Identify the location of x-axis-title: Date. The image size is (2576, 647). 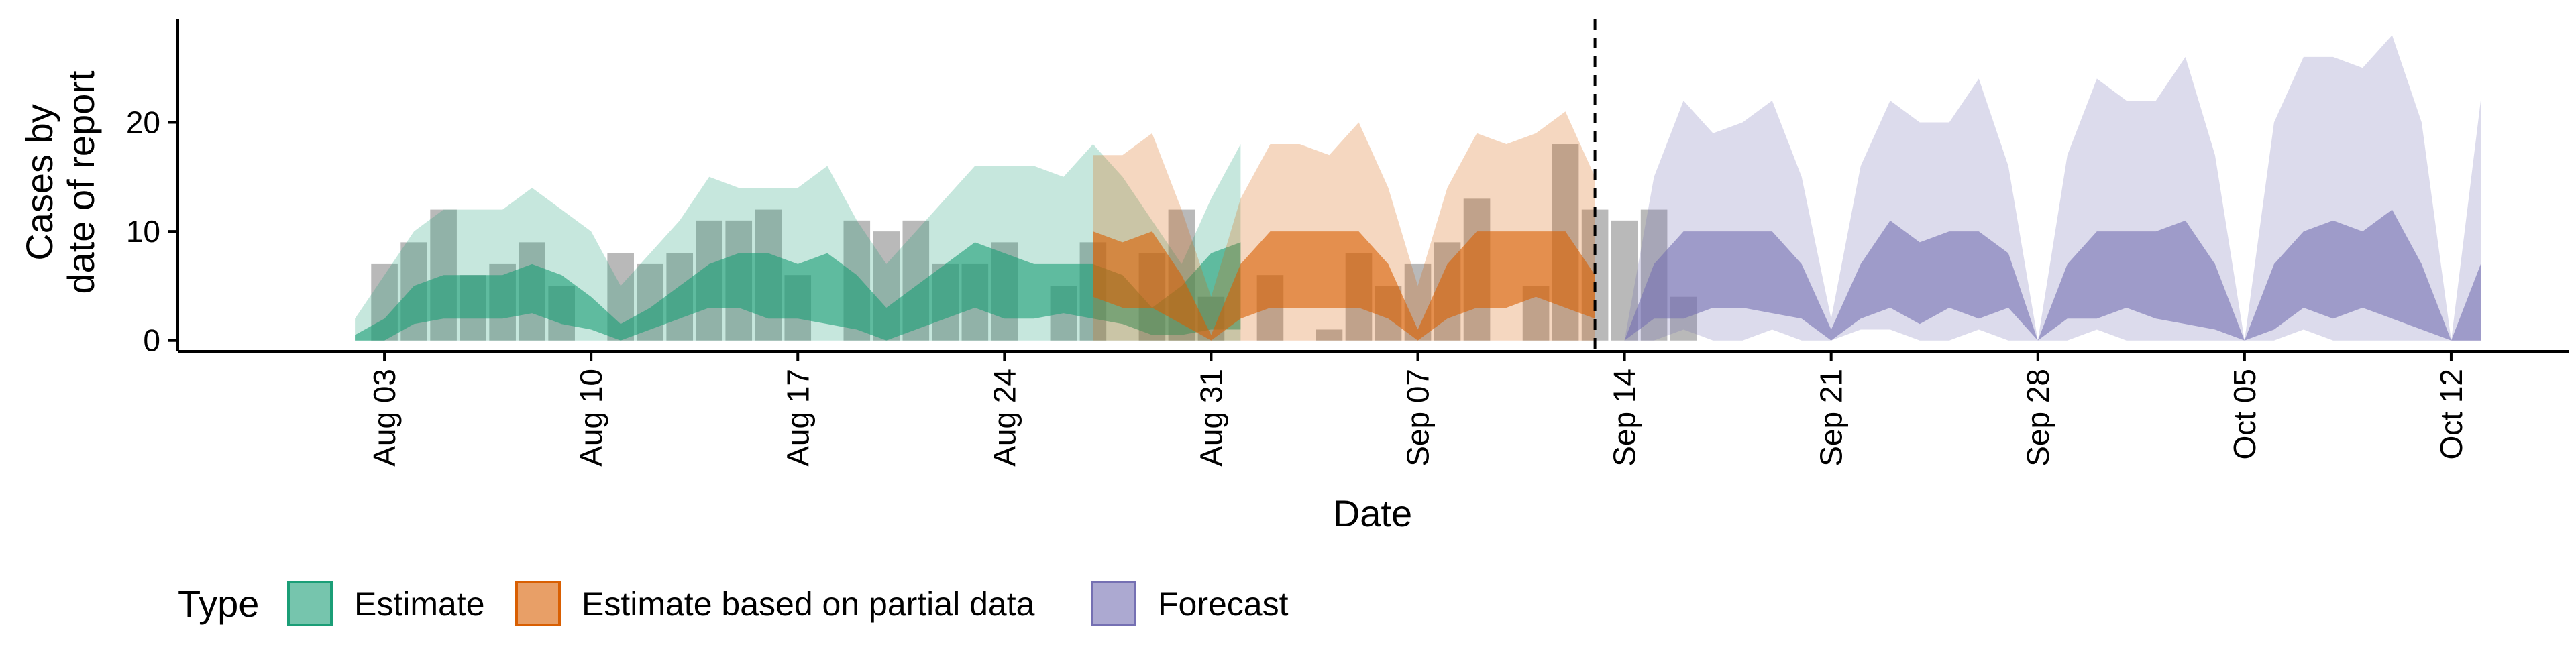
(1372, 513).